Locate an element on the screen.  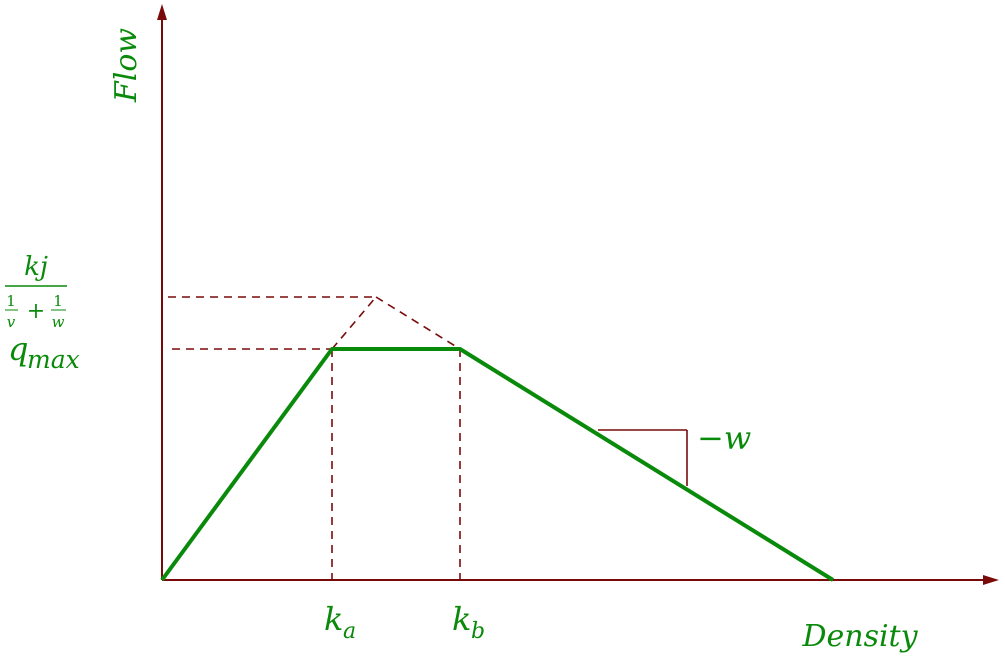
x-axis-label: Density is located at coordinates (859, 636).